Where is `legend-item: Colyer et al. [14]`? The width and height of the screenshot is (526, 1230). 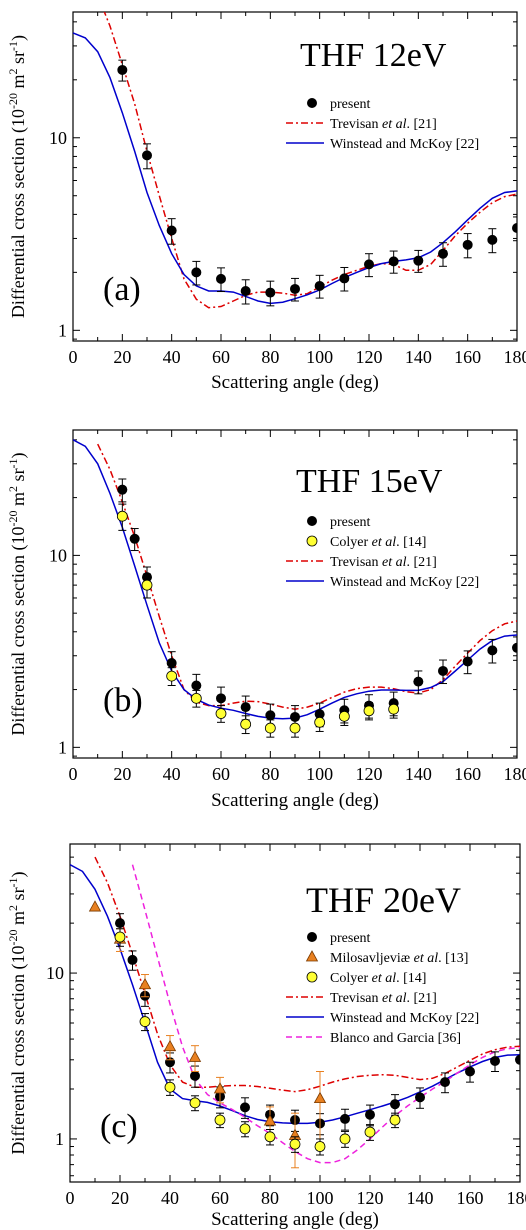
legend-item: Colyer et al. [14] is located at coordinates (366, 542).